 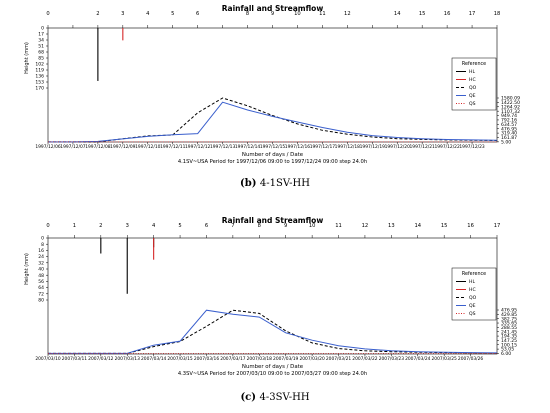 I want to click on panel-c-date-label: 2007/03/14, so click(x=154, y=359).